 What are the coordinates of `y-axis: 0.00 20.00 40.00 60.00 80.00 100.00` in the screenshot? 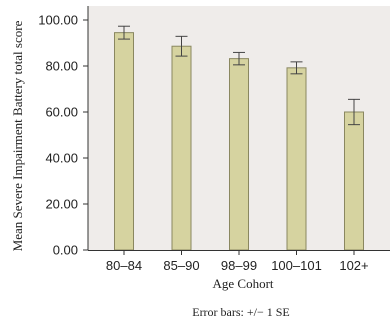 It's located at (63, 132).